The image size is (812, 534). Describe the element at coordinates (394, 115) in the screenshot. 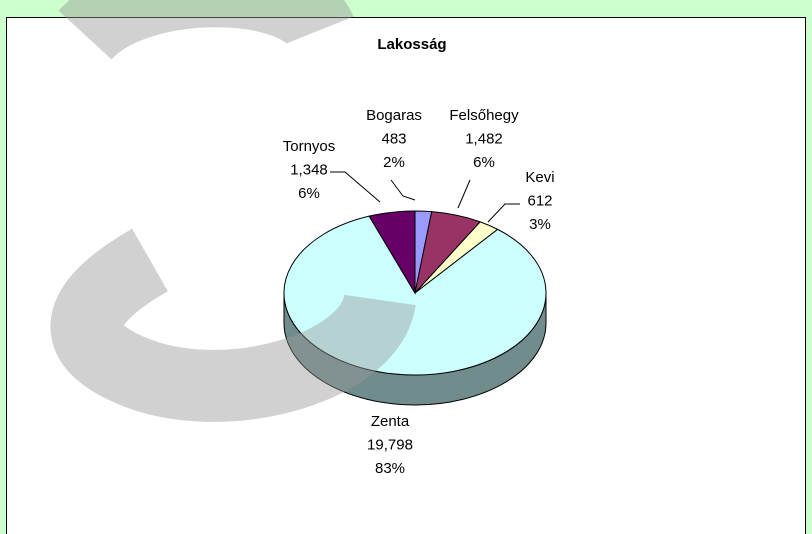

I see `slice-label-name: Bogaras` at that location.